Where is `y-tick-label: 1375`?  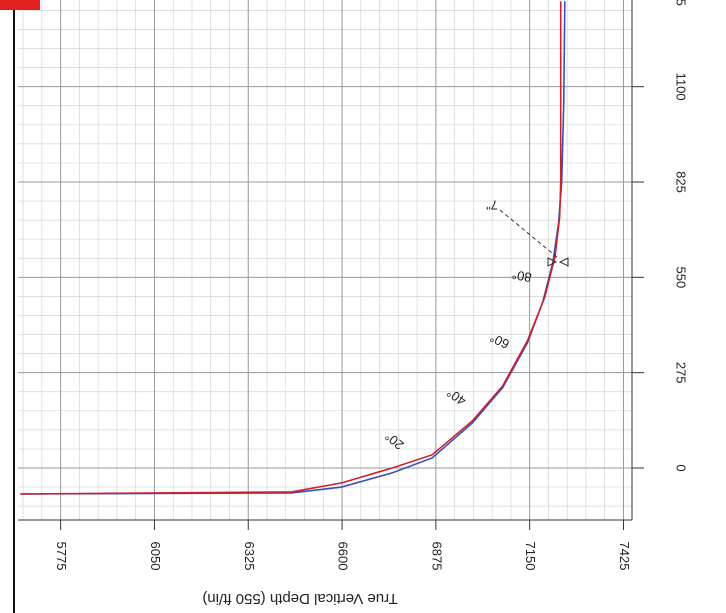
y-tick-label: 1375 is located at coordinates (681, 3).